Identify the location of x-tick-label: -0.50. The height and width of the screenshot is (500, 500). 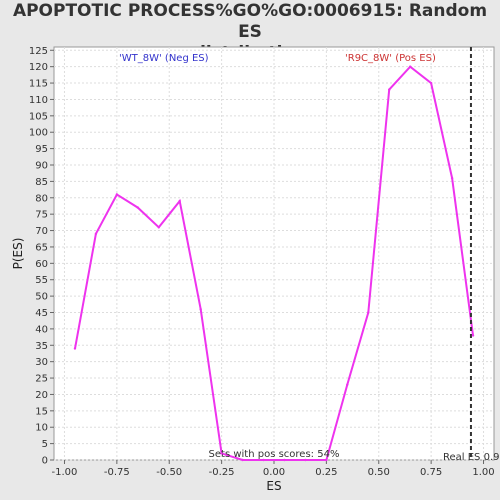
(169, 472).